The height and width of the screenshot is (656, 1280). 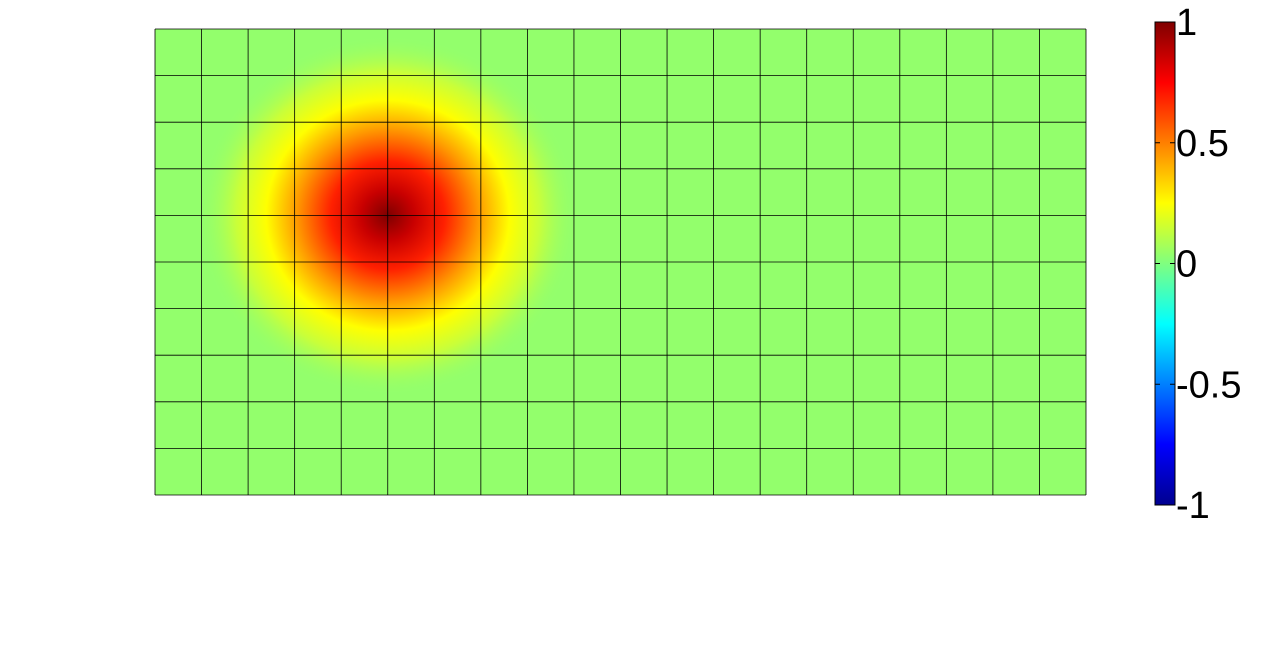 I want to click on colorbar: 1 0.5 0 -0.5 -1, so click(x=1197, y=264).